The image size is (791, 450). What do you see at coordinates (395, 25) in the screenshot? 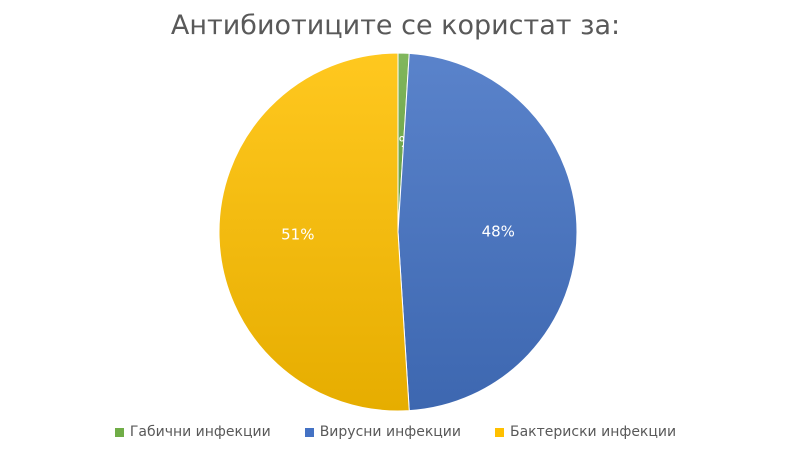
I see `chart-title: Антибиотиците се користат за:` at bounding box center [395, 25].